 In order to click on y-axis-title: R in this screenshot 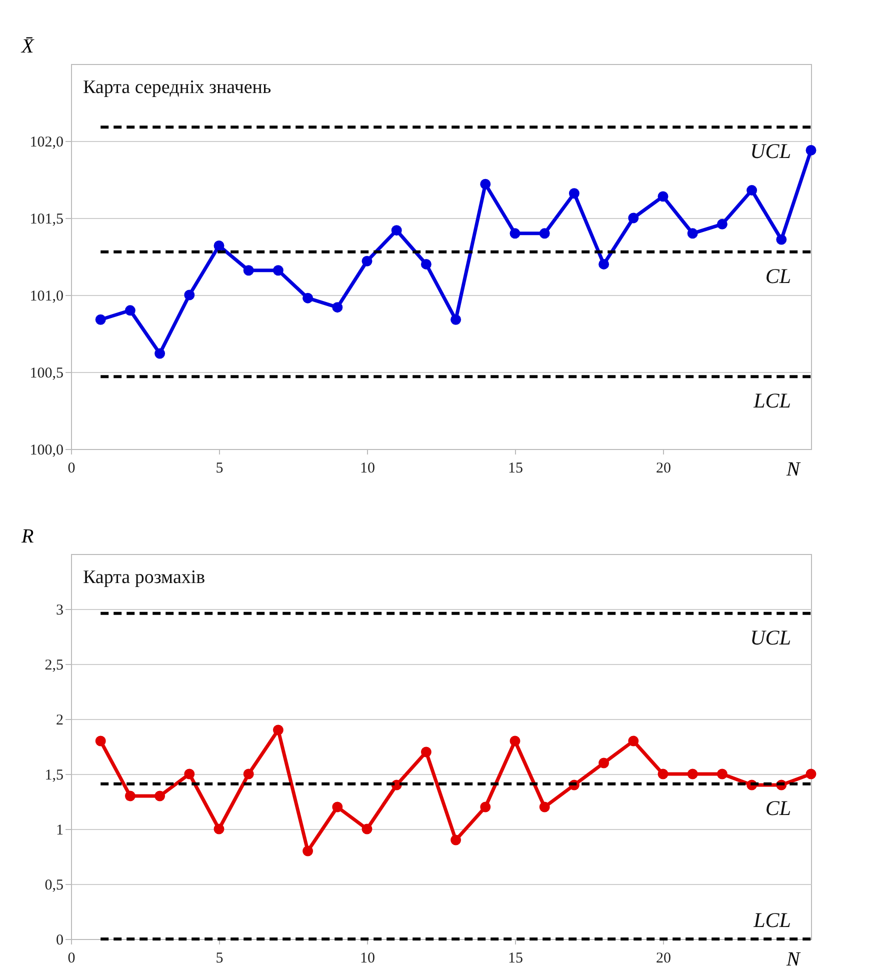, I will do `click(27, 537)`.